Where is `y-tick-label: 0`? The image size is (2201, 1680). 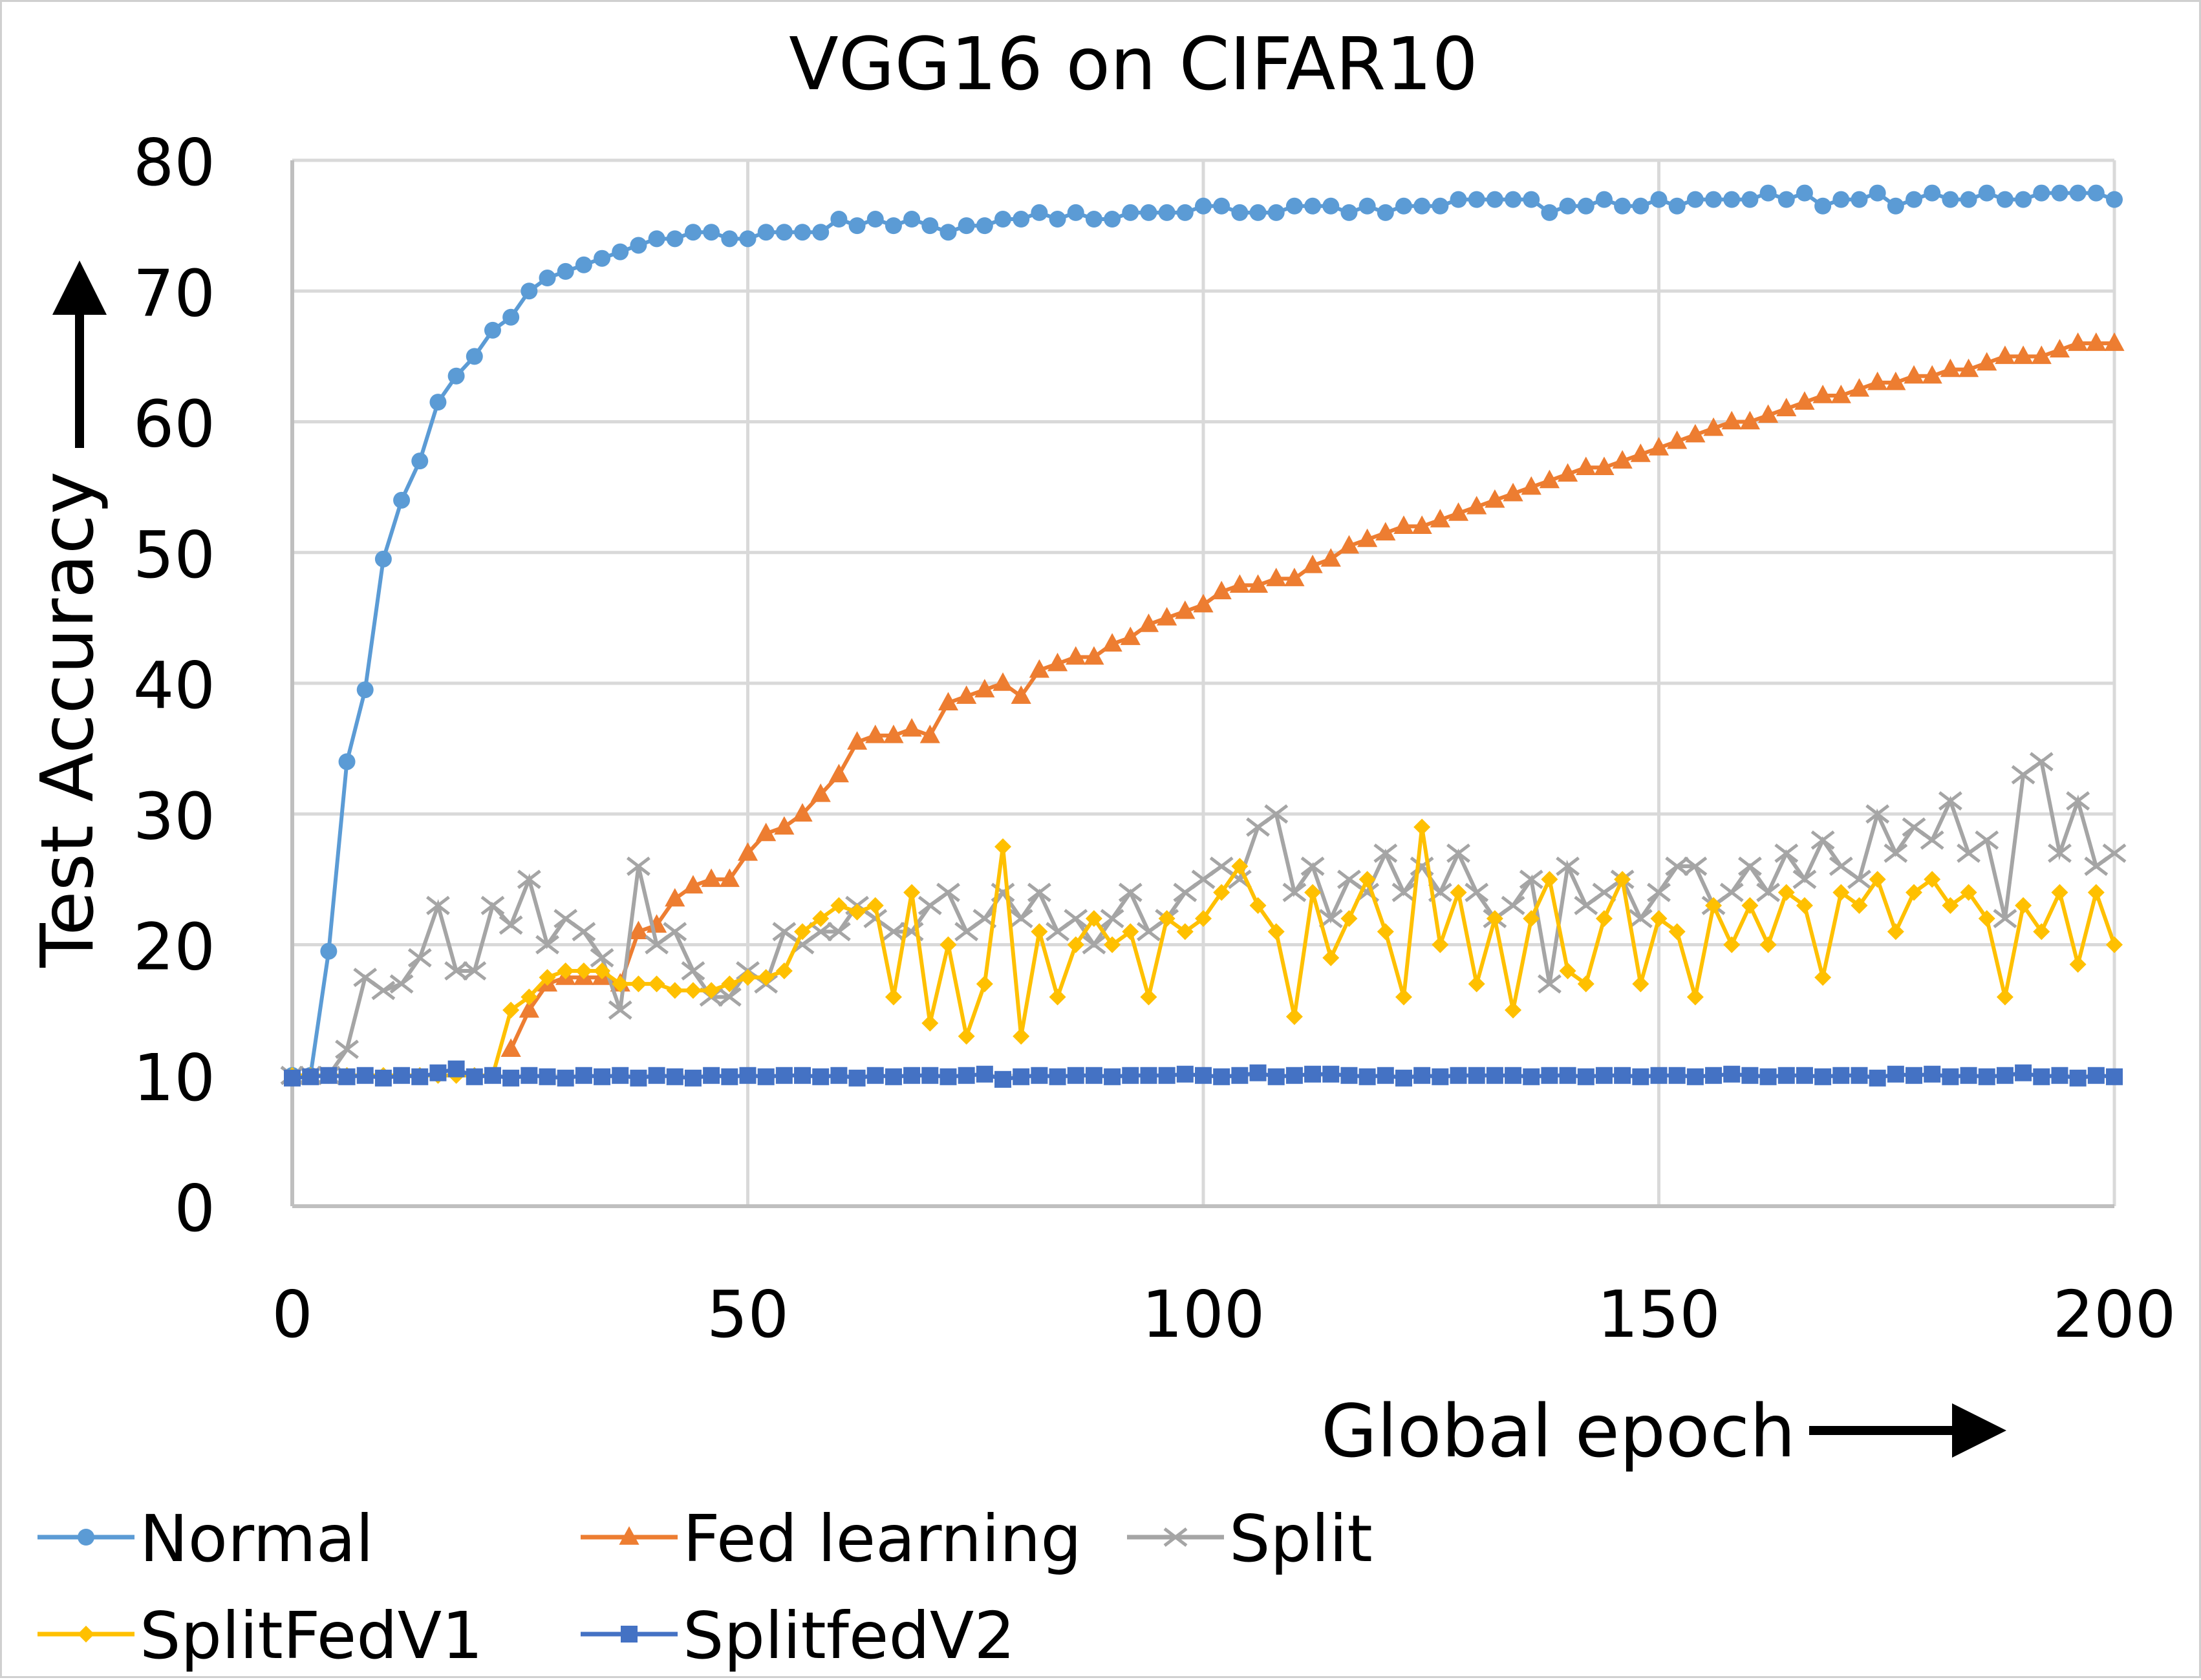
y-tick-label: 0 is located at coordinates (195, 1208).